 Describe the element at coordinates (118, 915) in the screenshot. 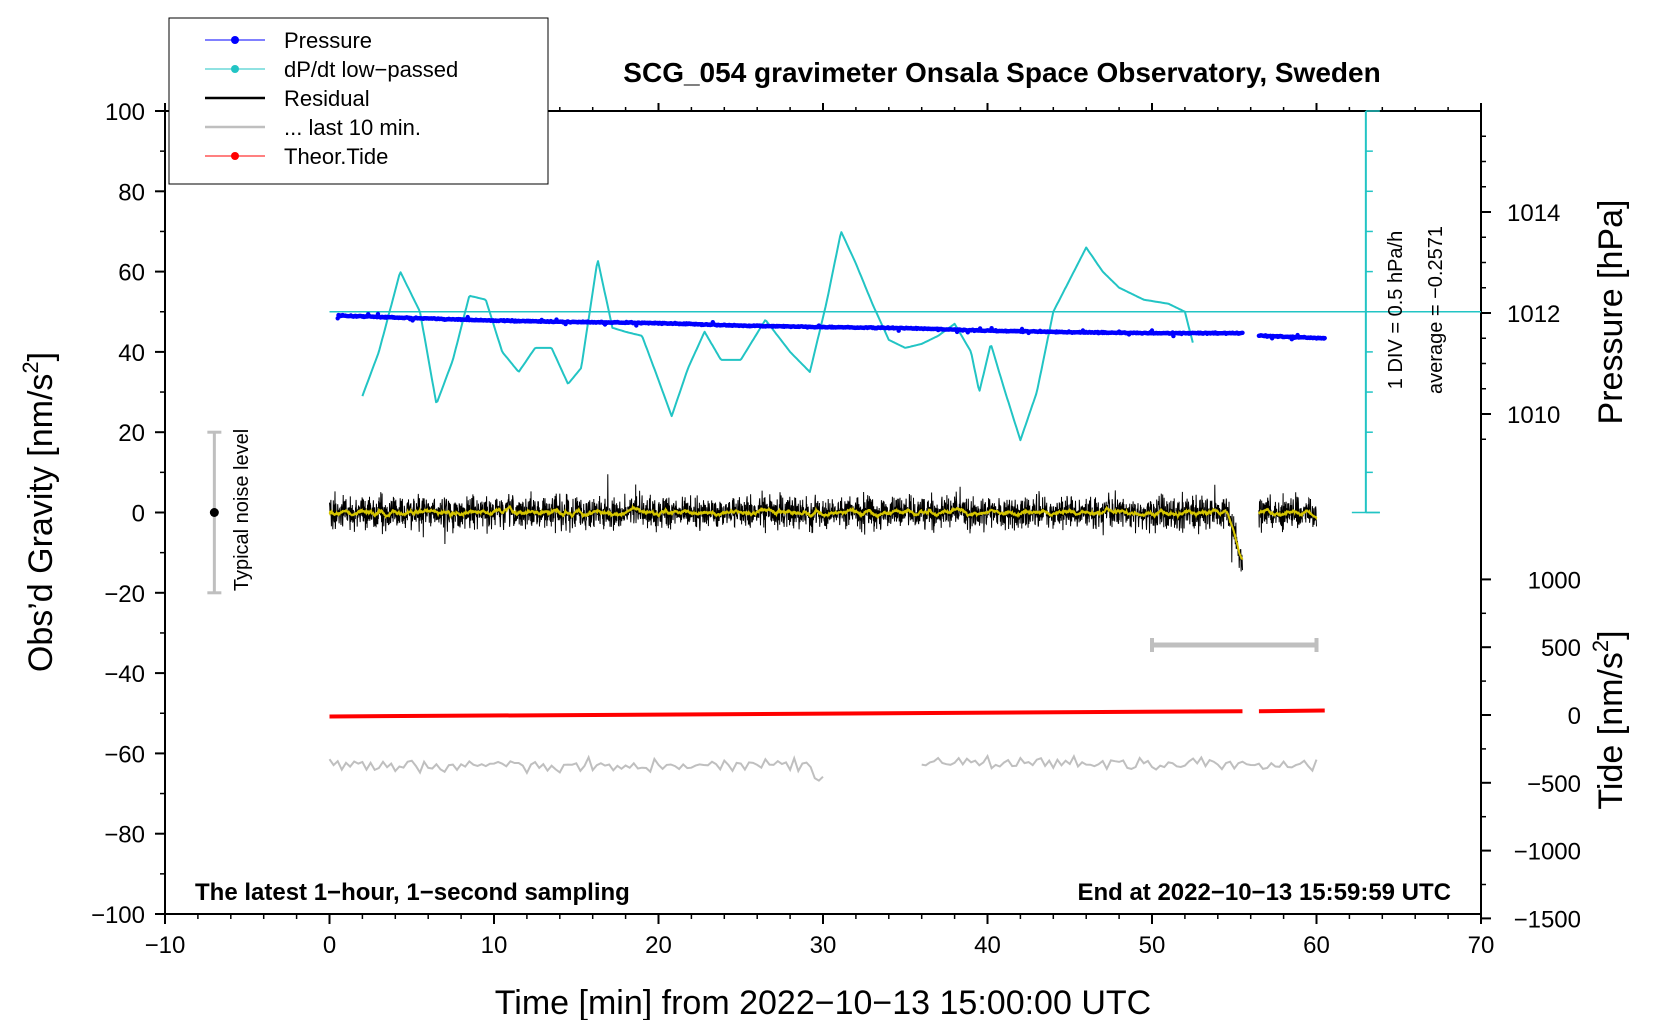

I see `y-tick-label: −100` at that location.